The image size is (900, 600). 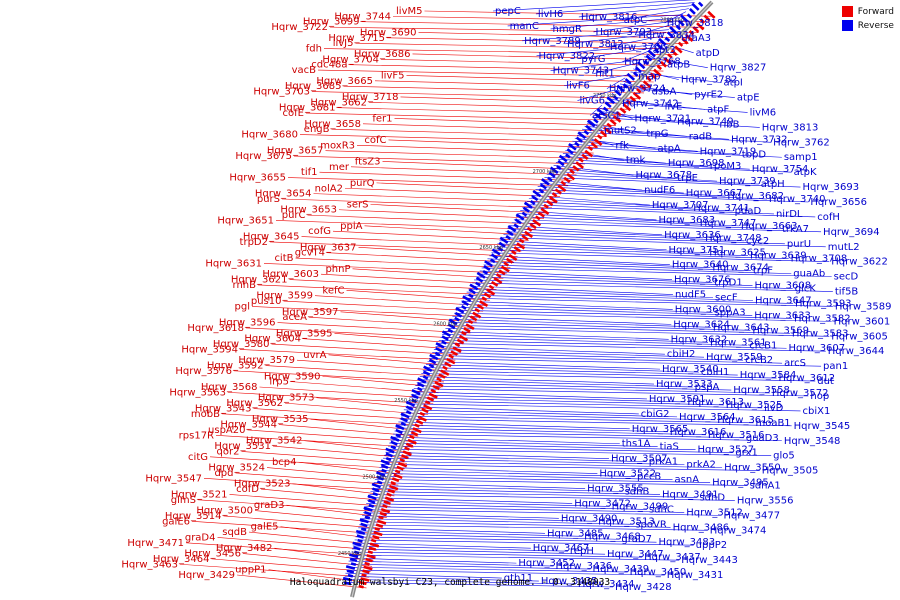 I want to click on reverse-gene-label: trpD1, so click(x=728, y=283).